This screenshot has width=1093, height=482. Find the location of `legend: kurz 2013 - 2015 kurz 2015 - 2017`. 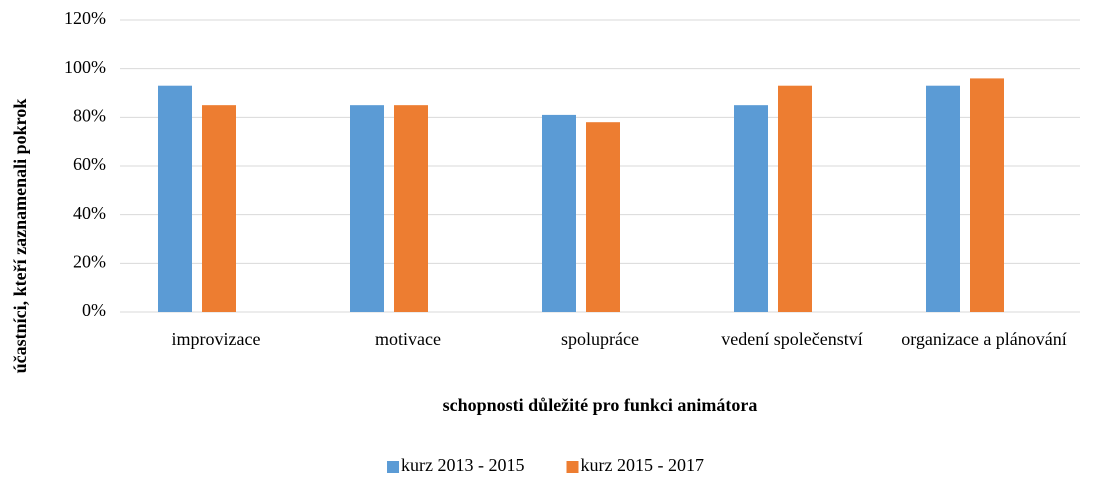

legend: kurz 2013 - 2015 kurz 2015 - 2017 is located at coordinates (545, 465).